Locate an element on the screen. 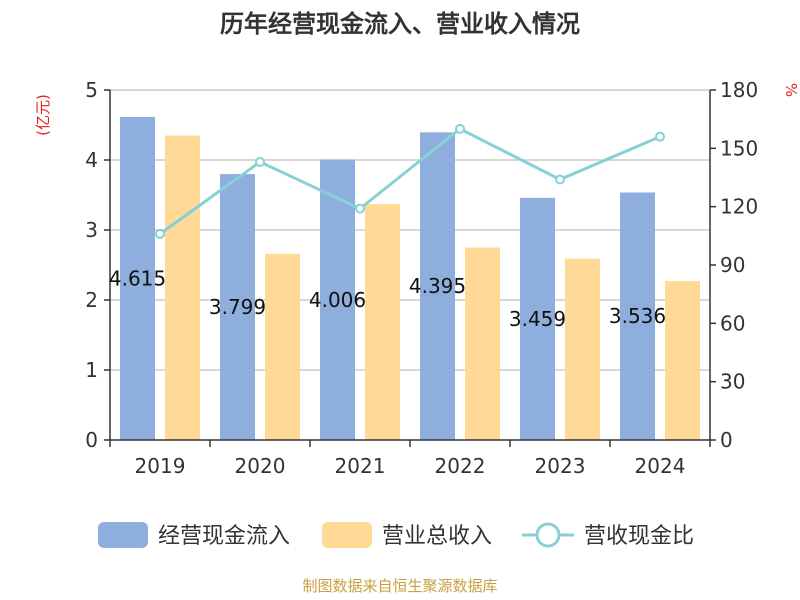 The height and width of the screenshot is (600, 800). y-left-tick-label: 3 is located at coordinates (91, 230).